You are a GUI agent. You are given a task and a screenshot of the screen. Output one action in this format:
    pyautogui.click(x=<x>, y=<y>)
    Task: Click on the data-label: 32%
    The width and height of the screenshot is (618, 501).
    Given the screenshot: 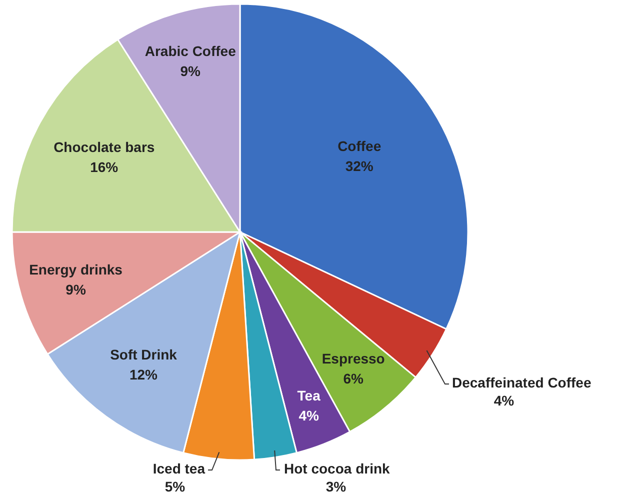 What is the action you would take?
    pyautogui.click(x=359, y=166)
    